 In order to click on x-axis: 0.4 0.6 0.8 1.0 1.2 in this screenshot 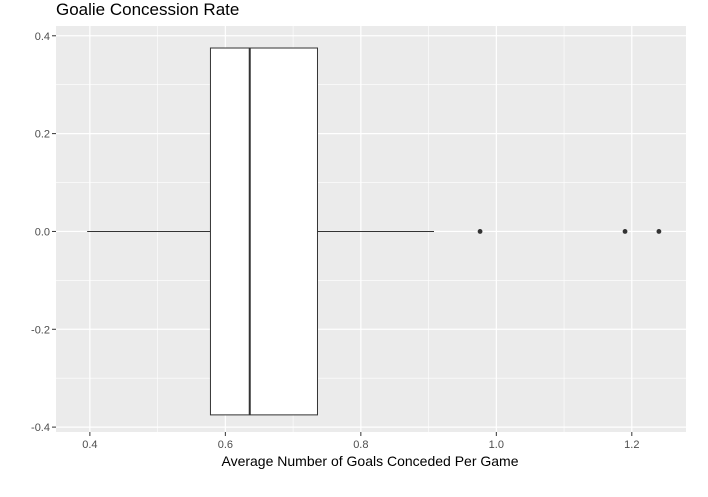, I will do `click(360, 441)`.